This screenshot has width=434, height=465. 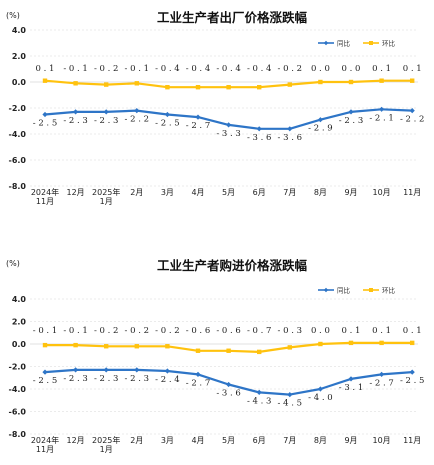 What do you see at coordinates (45, 196) in the screenshot?
I see `chart1-x-tick-label: 2024年 11月` at bounding box center [45, 196].